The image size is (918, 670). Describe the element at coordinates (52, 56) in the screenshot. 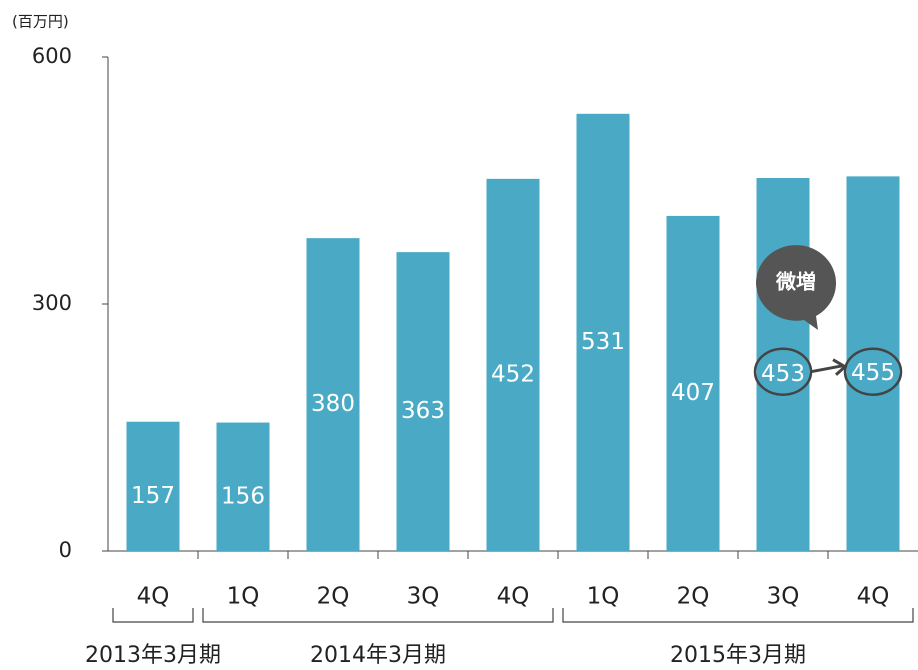

I see `y-tick-label: 600` at that location.